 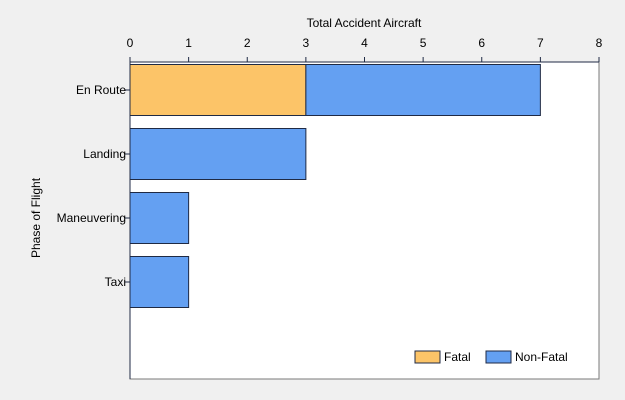 What do you see at coordinates (91, 218) in the screenshot?
I see `y-tick-label: Maneuvering` at bounding box center [91, 218].